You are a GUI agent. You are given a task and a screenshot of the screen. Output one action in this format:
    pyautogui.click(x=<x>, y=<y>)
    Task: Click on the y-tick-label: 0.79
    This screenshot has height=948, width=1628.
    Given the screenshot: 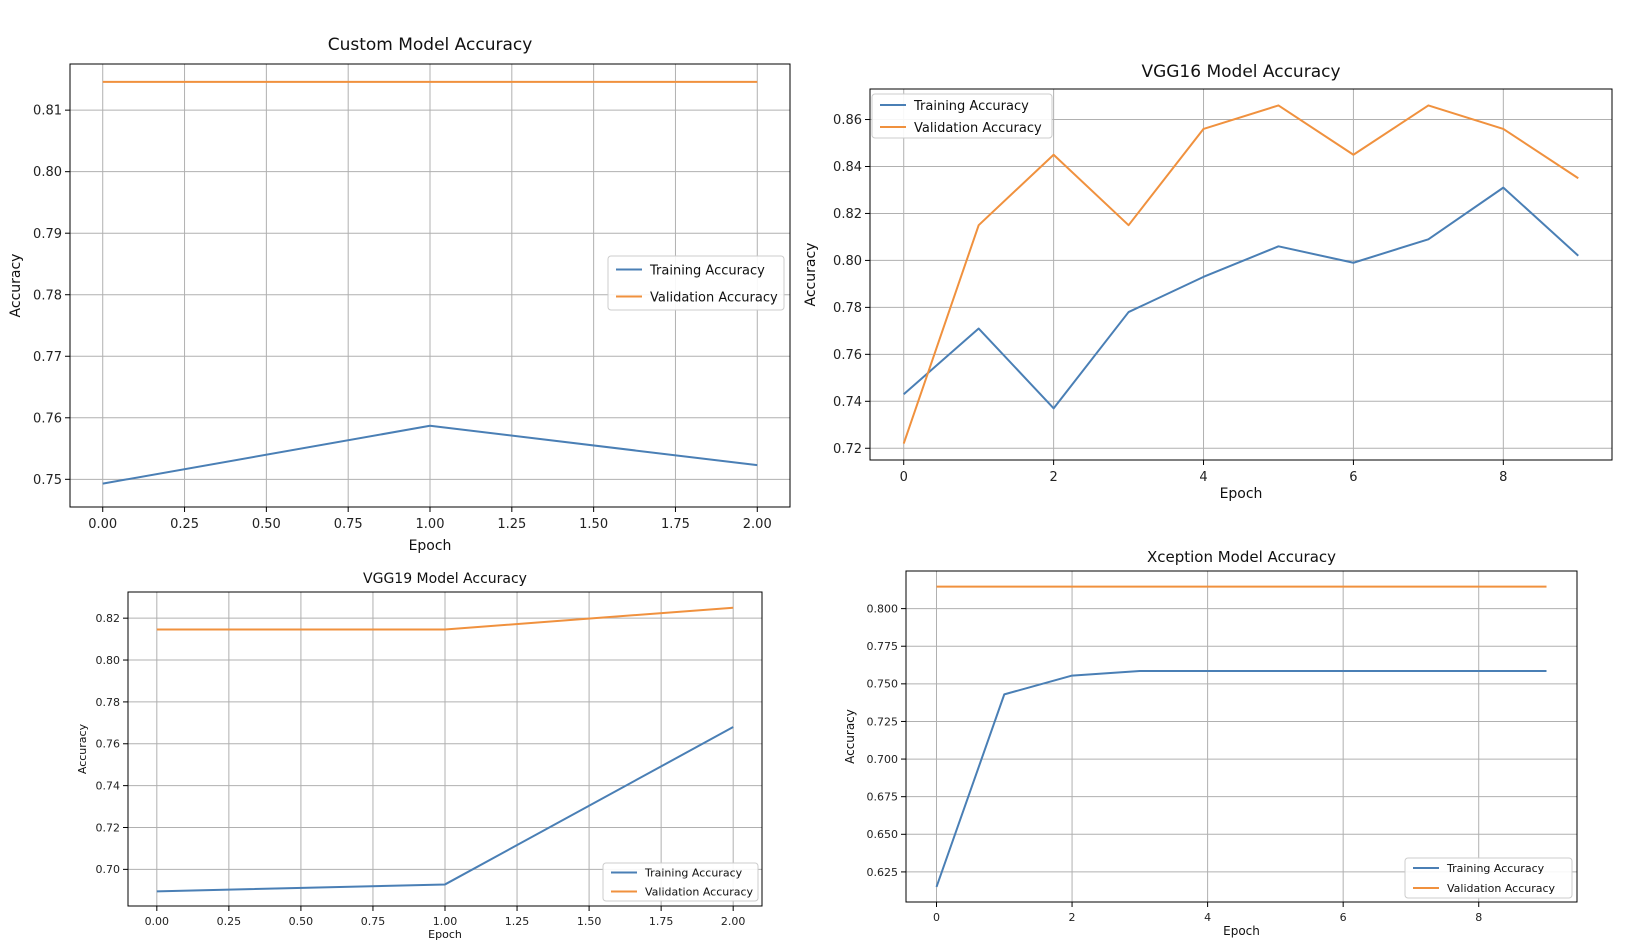 What is the action you would take?
    pyautogui.click(x=47, y=234)
    